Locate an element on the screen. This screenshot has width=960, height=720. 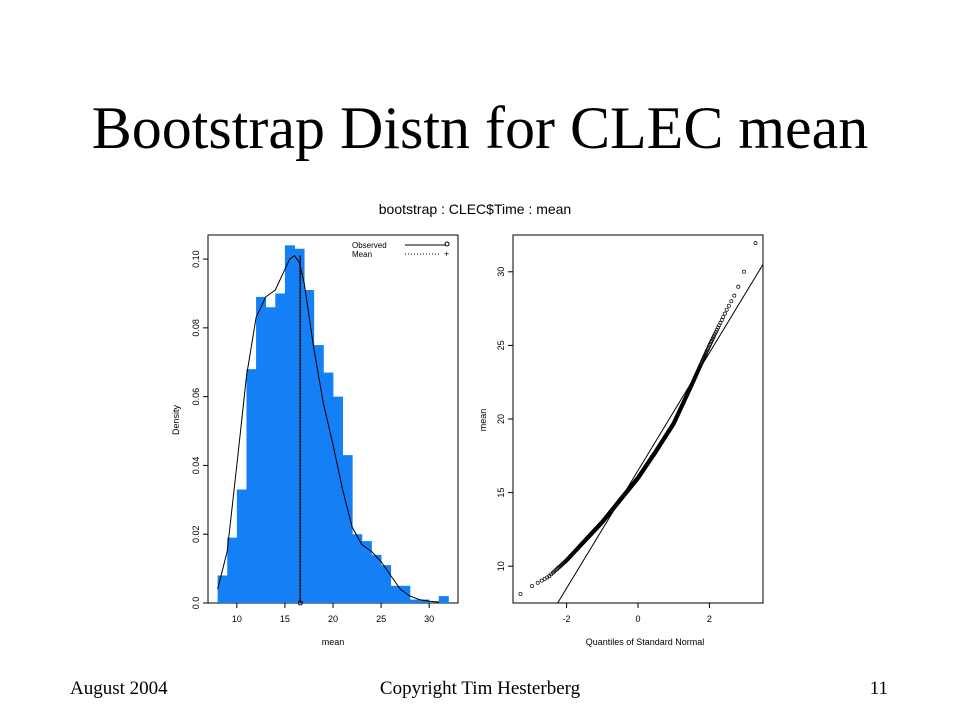
qq-axis-ticks: -2 0 2 10 15 20 25 30 is located at coordinates (604, 445).